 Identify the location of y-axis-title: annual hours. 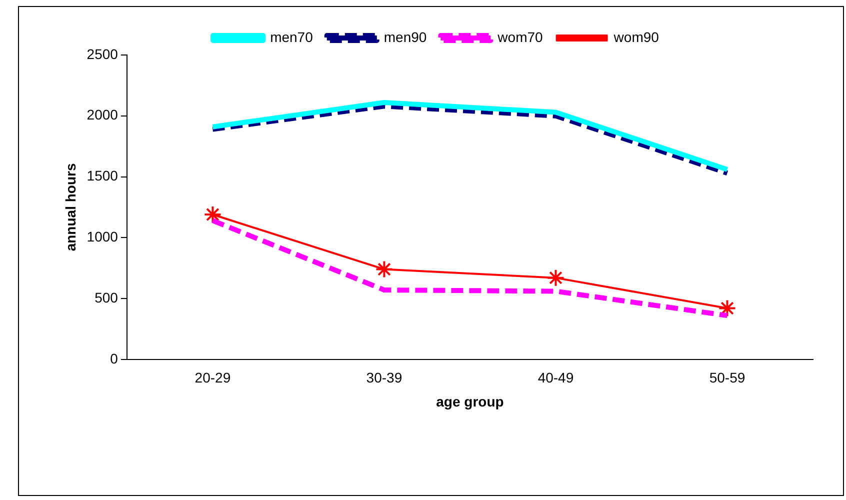
(70, 207).